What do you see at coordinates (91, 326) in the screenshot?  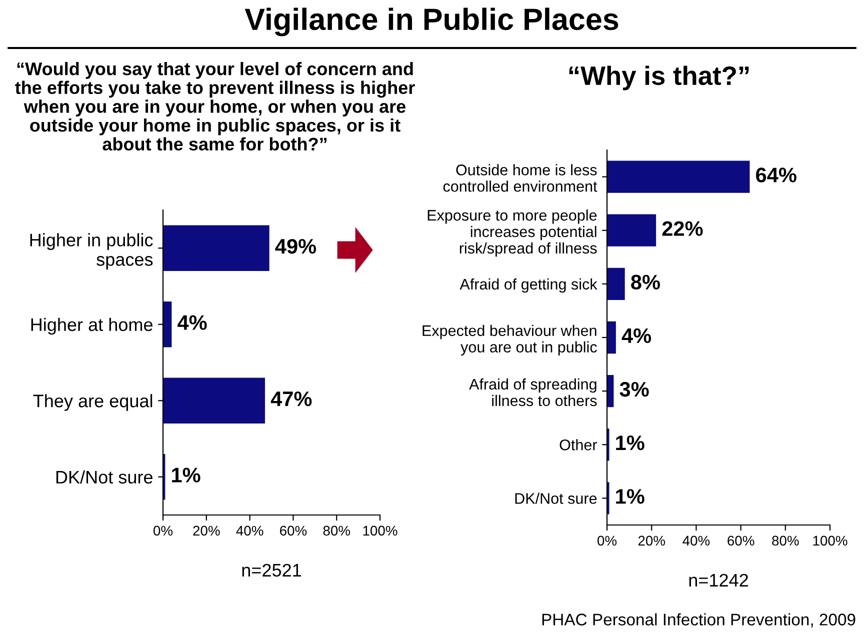 I see `y-tick-label: Higher at home` at bounding box center [91, 326].